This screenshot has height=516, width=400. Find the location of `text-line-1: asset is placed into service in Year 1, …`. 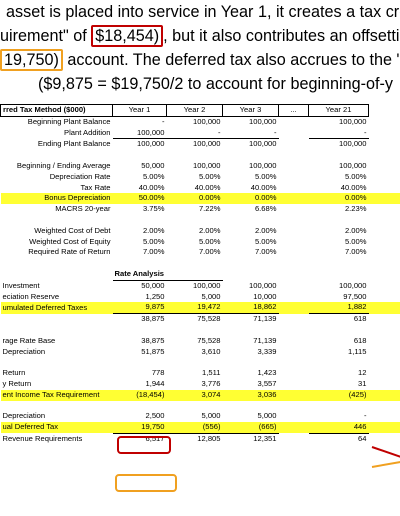

text-line-1: asset is placed into service in Year 1, … is located at coordinates (203, 12).